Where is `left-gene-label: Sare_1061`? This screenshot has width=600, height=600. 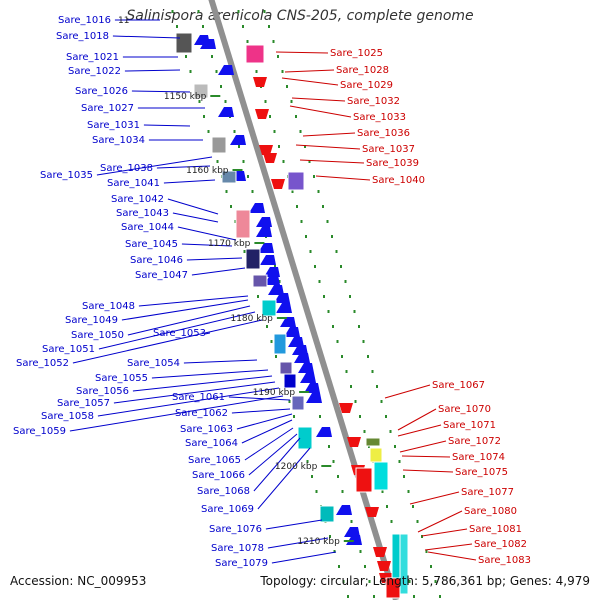
left-gene-label: Sare_1061 is located at coordinates (198, 397).